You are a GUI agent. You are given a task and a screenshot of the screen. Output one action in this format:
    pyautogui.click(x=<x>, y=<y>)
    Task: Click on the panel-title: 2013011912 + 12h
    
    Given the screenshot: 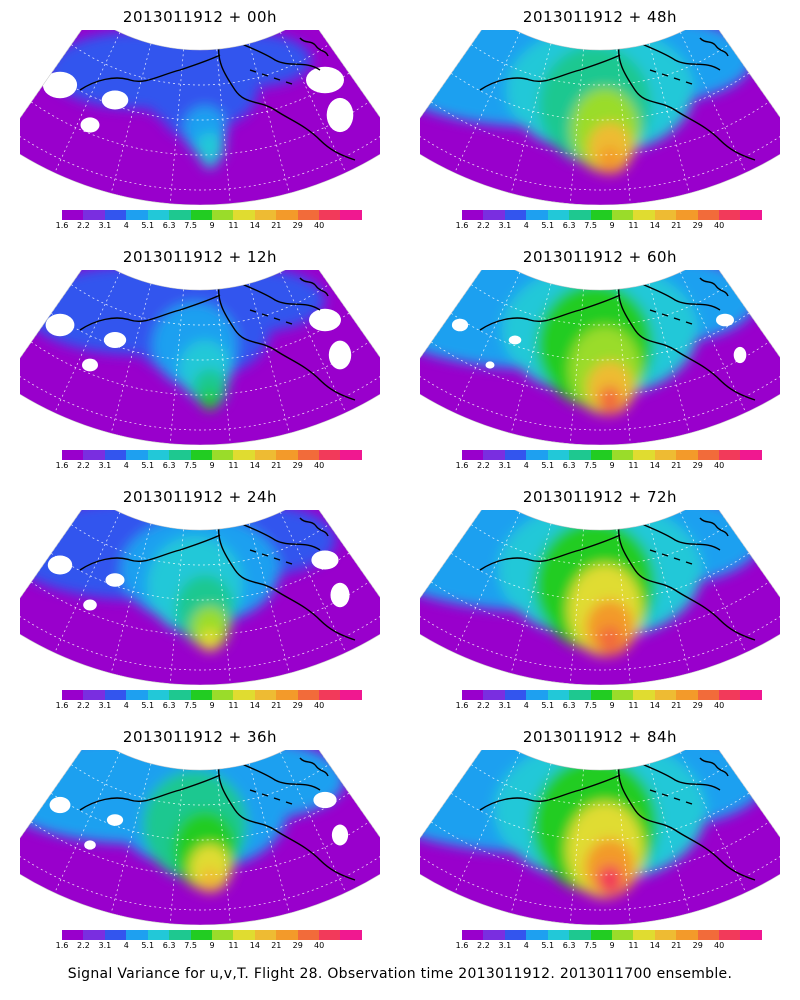 What is the action you would take?
    pyautogui.click(x=200, y=257)
    